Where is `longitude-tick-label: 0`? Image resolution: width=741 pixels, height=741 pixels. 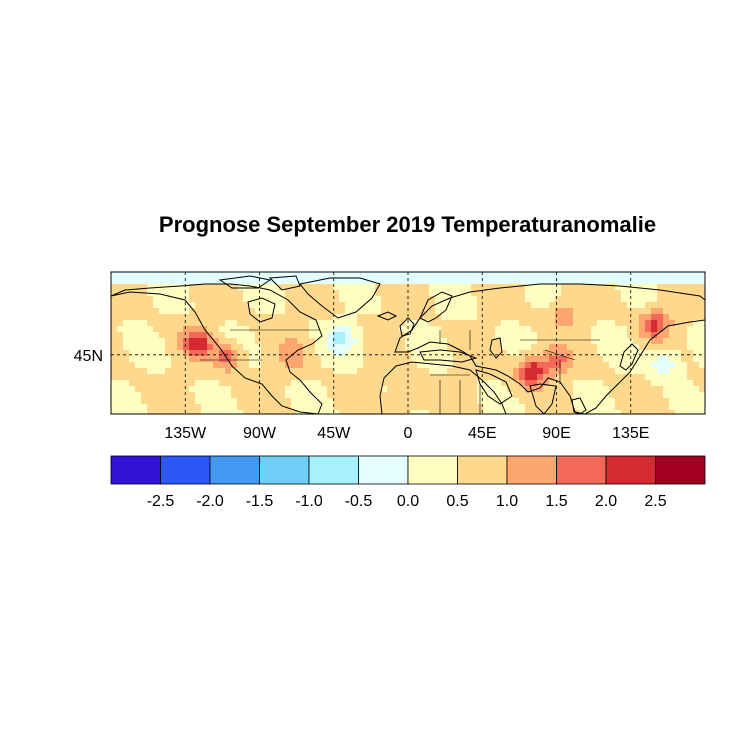
longitude-tick-label: 0 is located at coordinates (408, 433).